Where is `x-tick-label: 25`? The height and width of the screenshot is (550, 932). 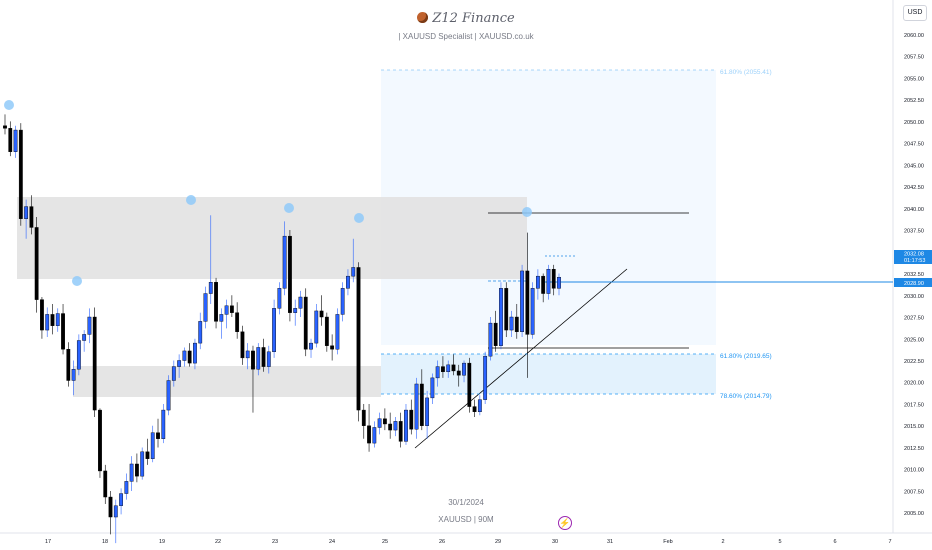 x-tick-label: 25 is located at coordinates (385, 542).